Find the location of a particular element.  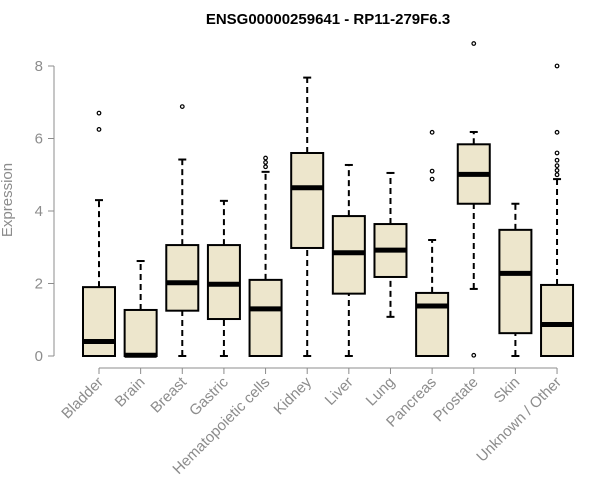

y-axis-label: Expression is located at coordinates (8, 200).